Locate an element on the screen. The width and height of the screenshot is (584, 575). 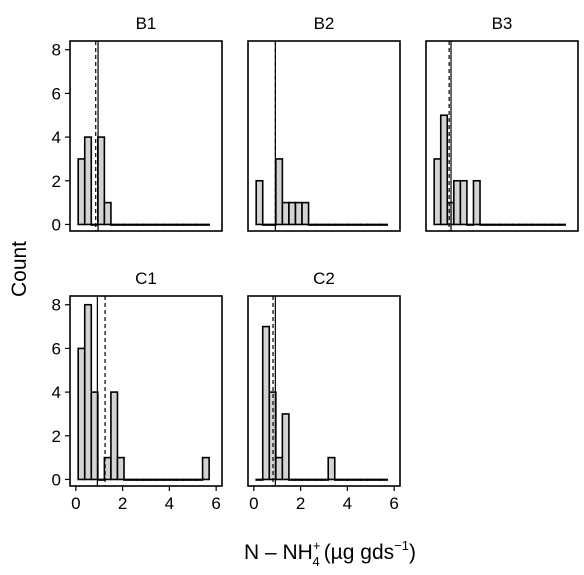
x-axis-title-superscript: + is located at coordinates (317, 545).